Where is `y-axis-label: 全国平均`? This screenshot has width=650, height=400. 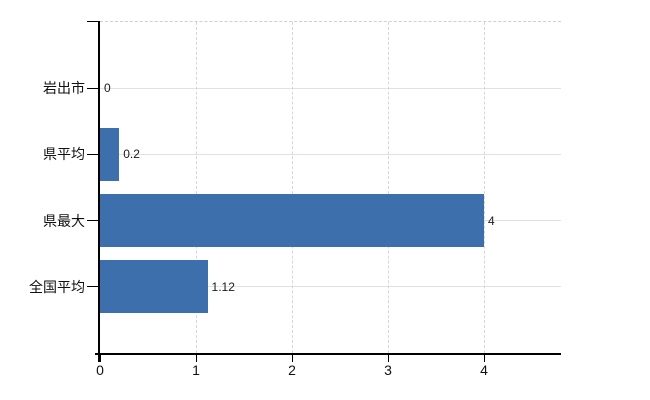
y-axis-label: 全国平均 is located at coordinates (57, 286).